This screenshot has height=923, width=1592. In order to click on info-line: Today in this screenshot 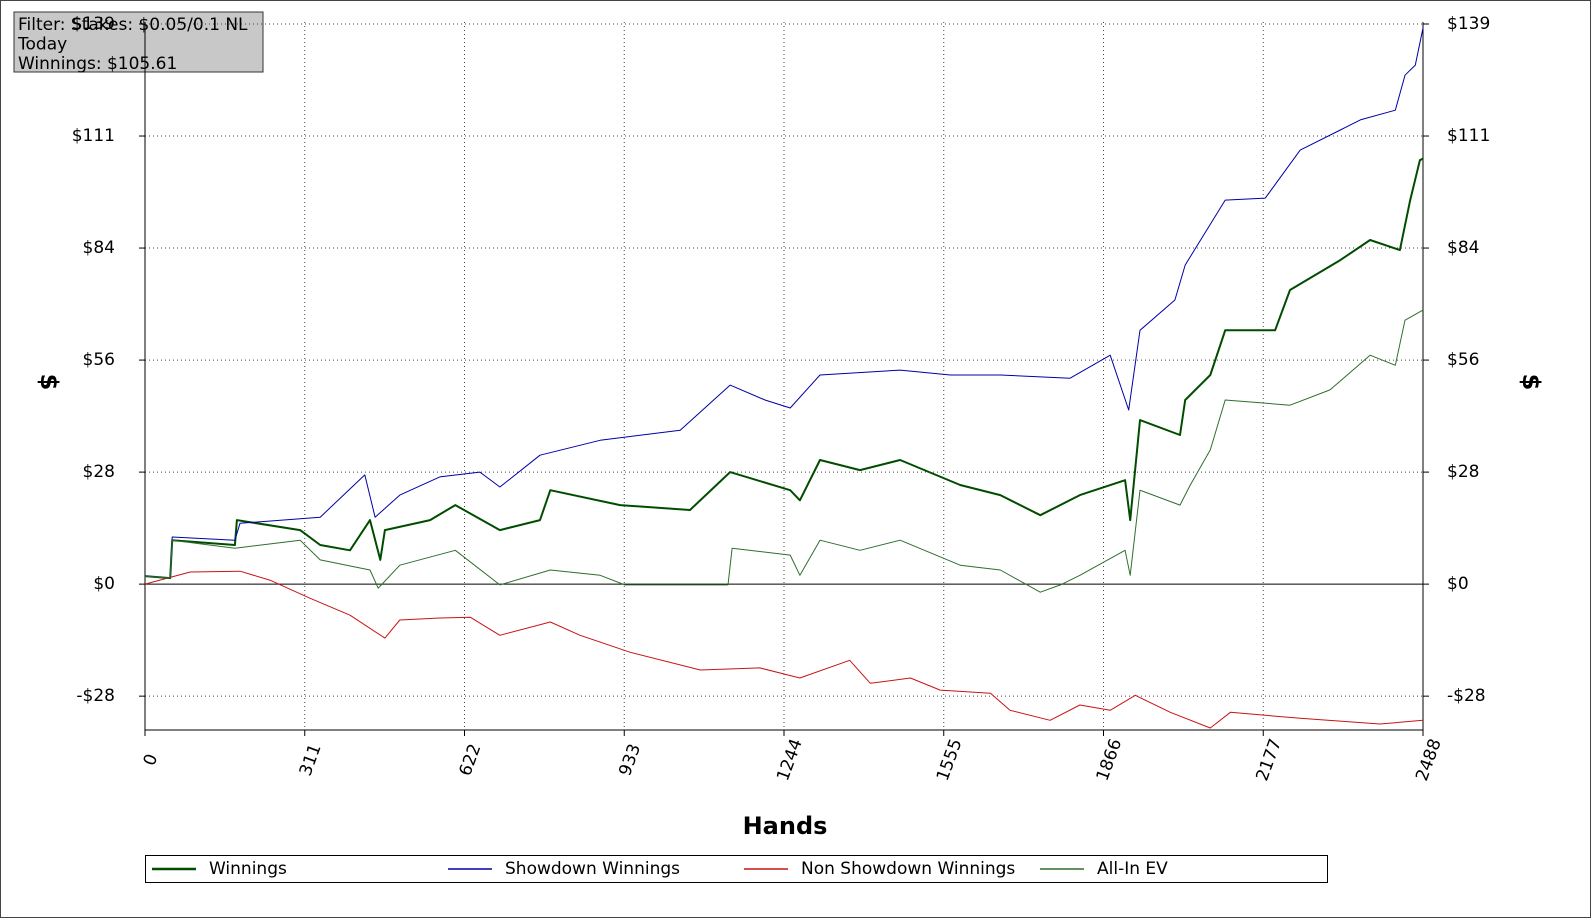, I will do `click(42, 45)`.